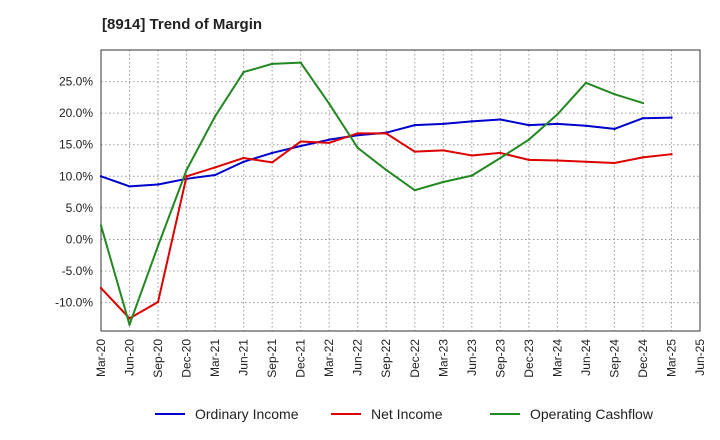 This screenshot has width=720, height=440. What do you see at coordinates (76, 145) in the screenshot?
I see `y-tick-label: 15.0%` at bounding box center [76, 145].